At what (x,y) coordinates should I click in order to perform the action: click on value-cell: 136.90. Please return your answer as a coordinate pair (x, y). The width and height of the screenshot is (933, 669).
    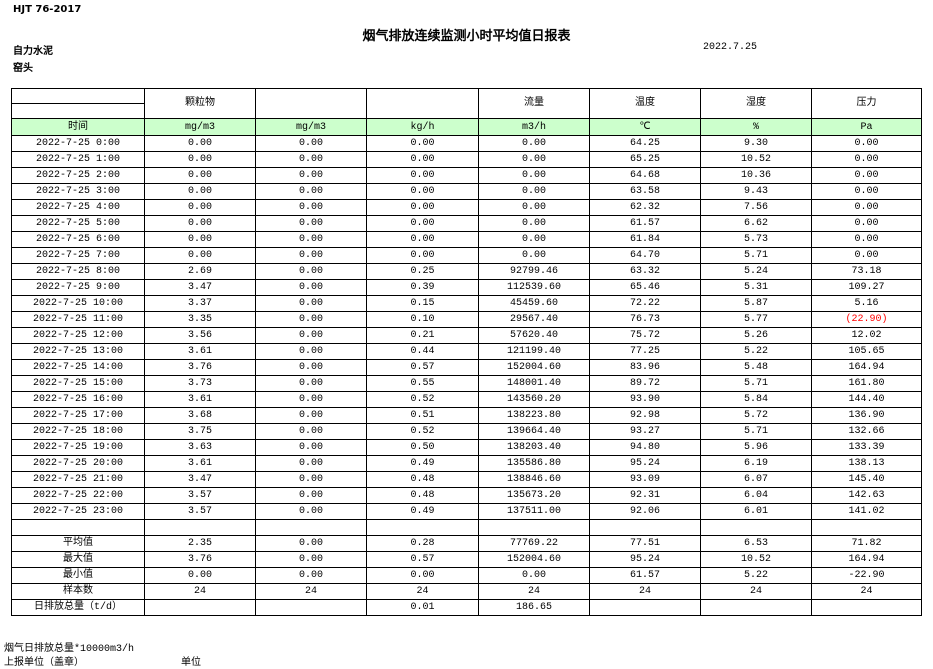
    Looking at the image, I should click on (866, 415).